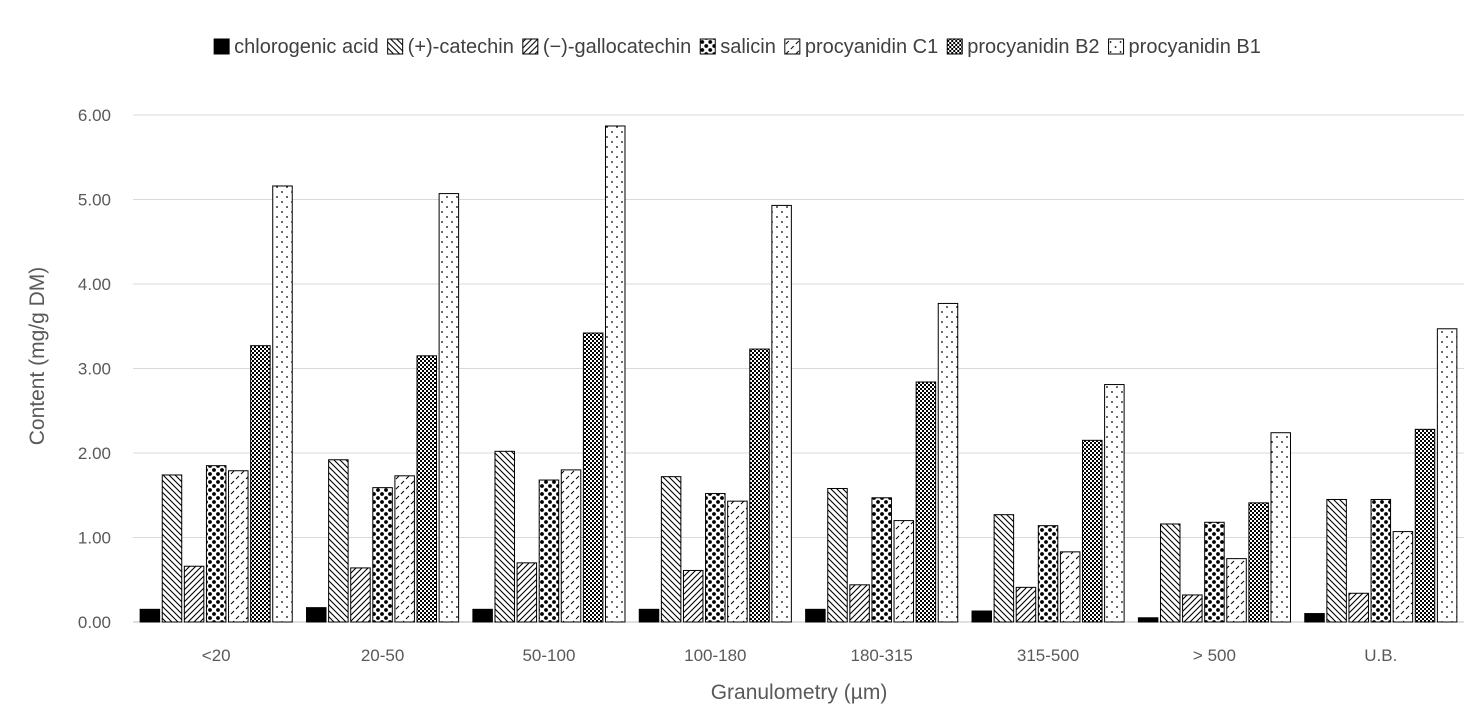 The height and width of the screenshot is (711, 1475). I want to click on legend-item-salicin: salicin, so click(737, 47).